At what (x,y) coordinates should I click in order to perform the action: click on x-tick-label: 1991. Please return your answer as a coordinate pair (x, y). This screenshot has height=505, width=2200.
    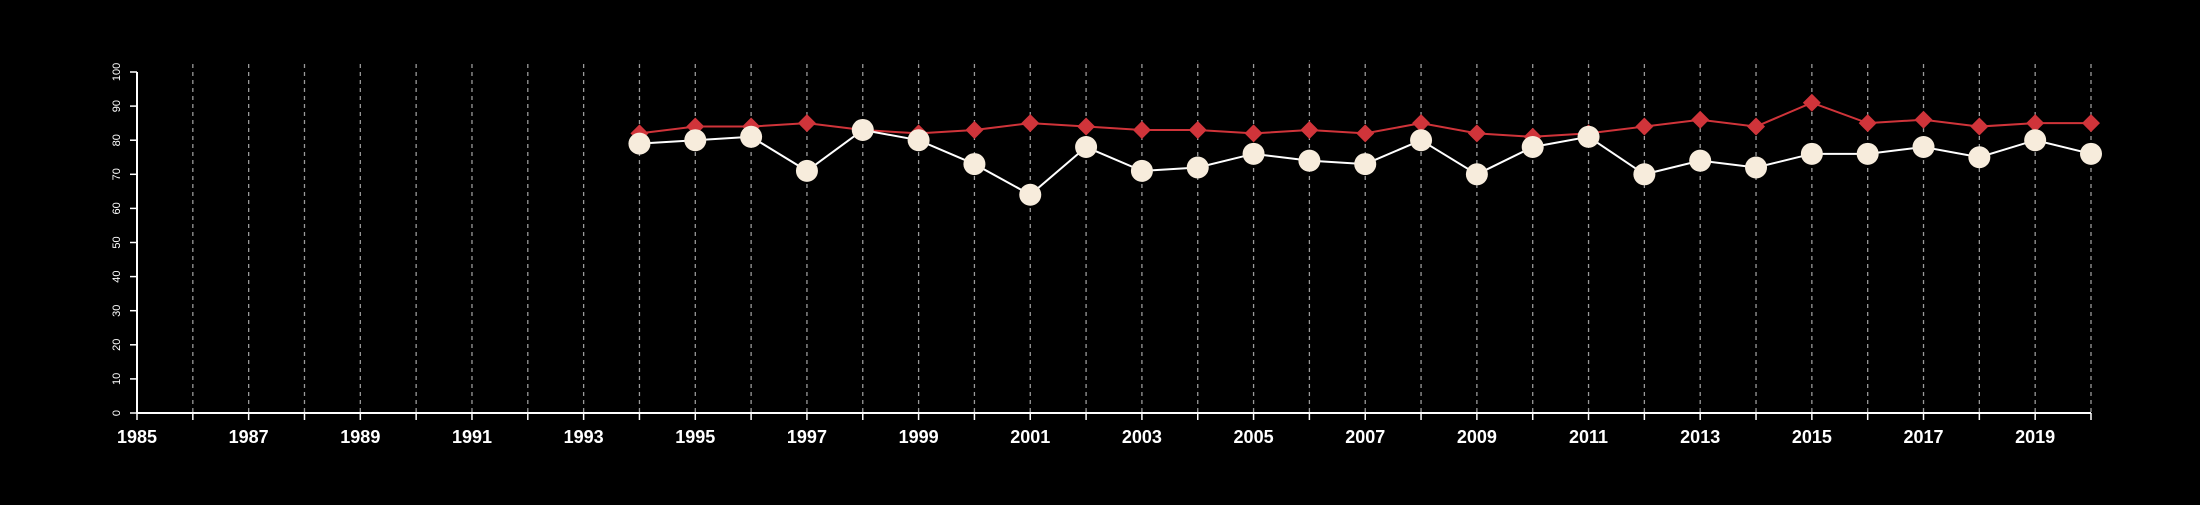
    Looking at the image, I should click on (472, 437).